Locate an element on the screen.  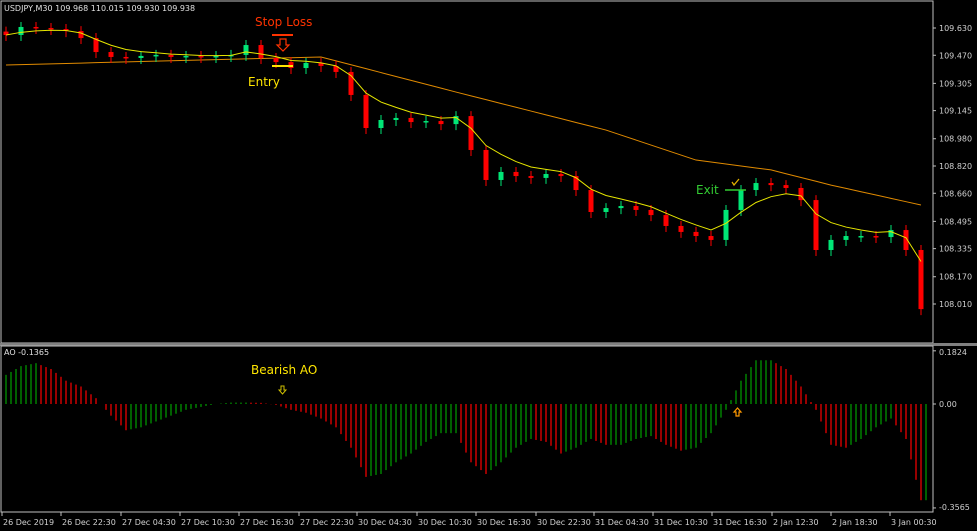
price-tick-label: 109.630 is located at coordinates (955, 28).